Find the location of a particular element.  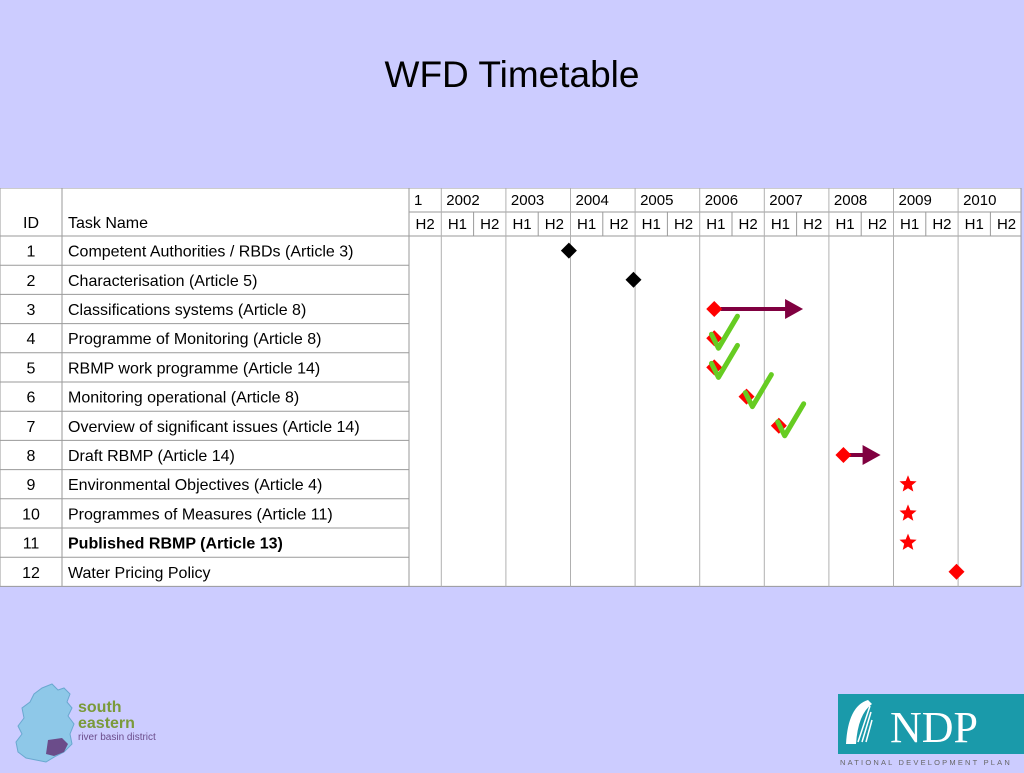

task-id: 2 is located at coordinates (31, 281).